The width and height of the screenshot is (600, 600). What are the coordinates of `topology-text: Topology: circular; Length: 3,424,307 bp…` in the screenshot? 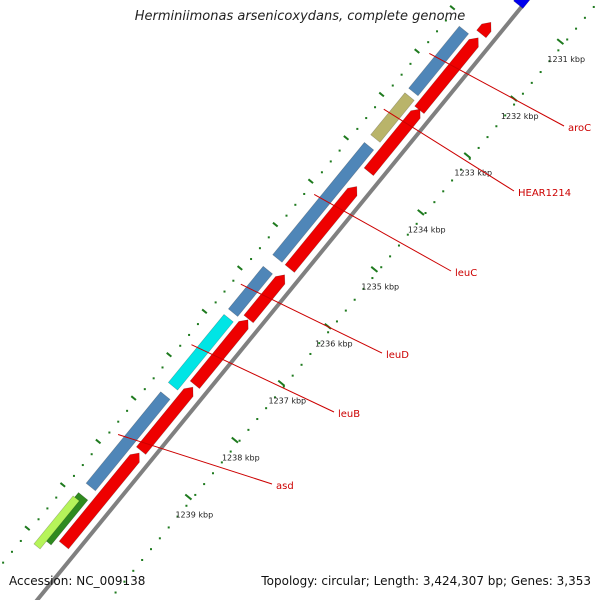 It's located at (426, 581).